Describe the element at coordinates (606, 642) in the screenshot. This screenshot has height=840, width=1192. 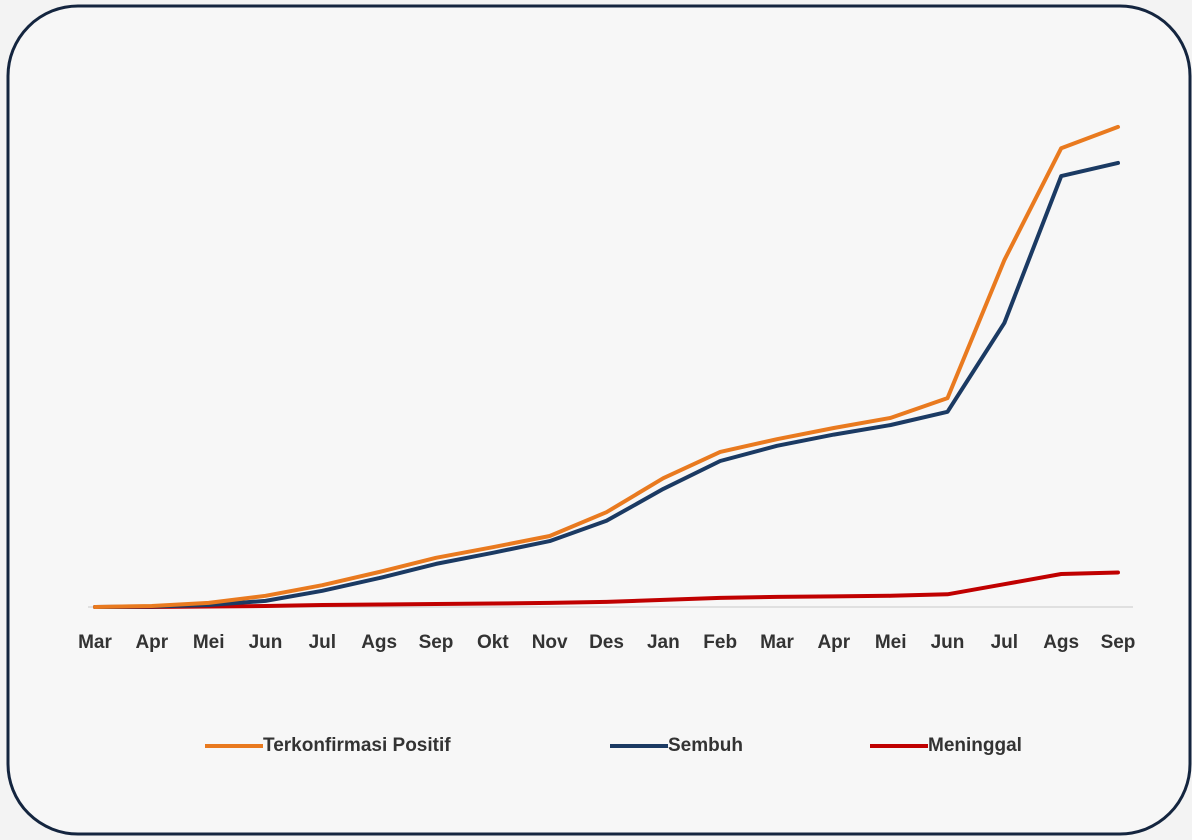
I see `x-tick-label: Des` at that location.